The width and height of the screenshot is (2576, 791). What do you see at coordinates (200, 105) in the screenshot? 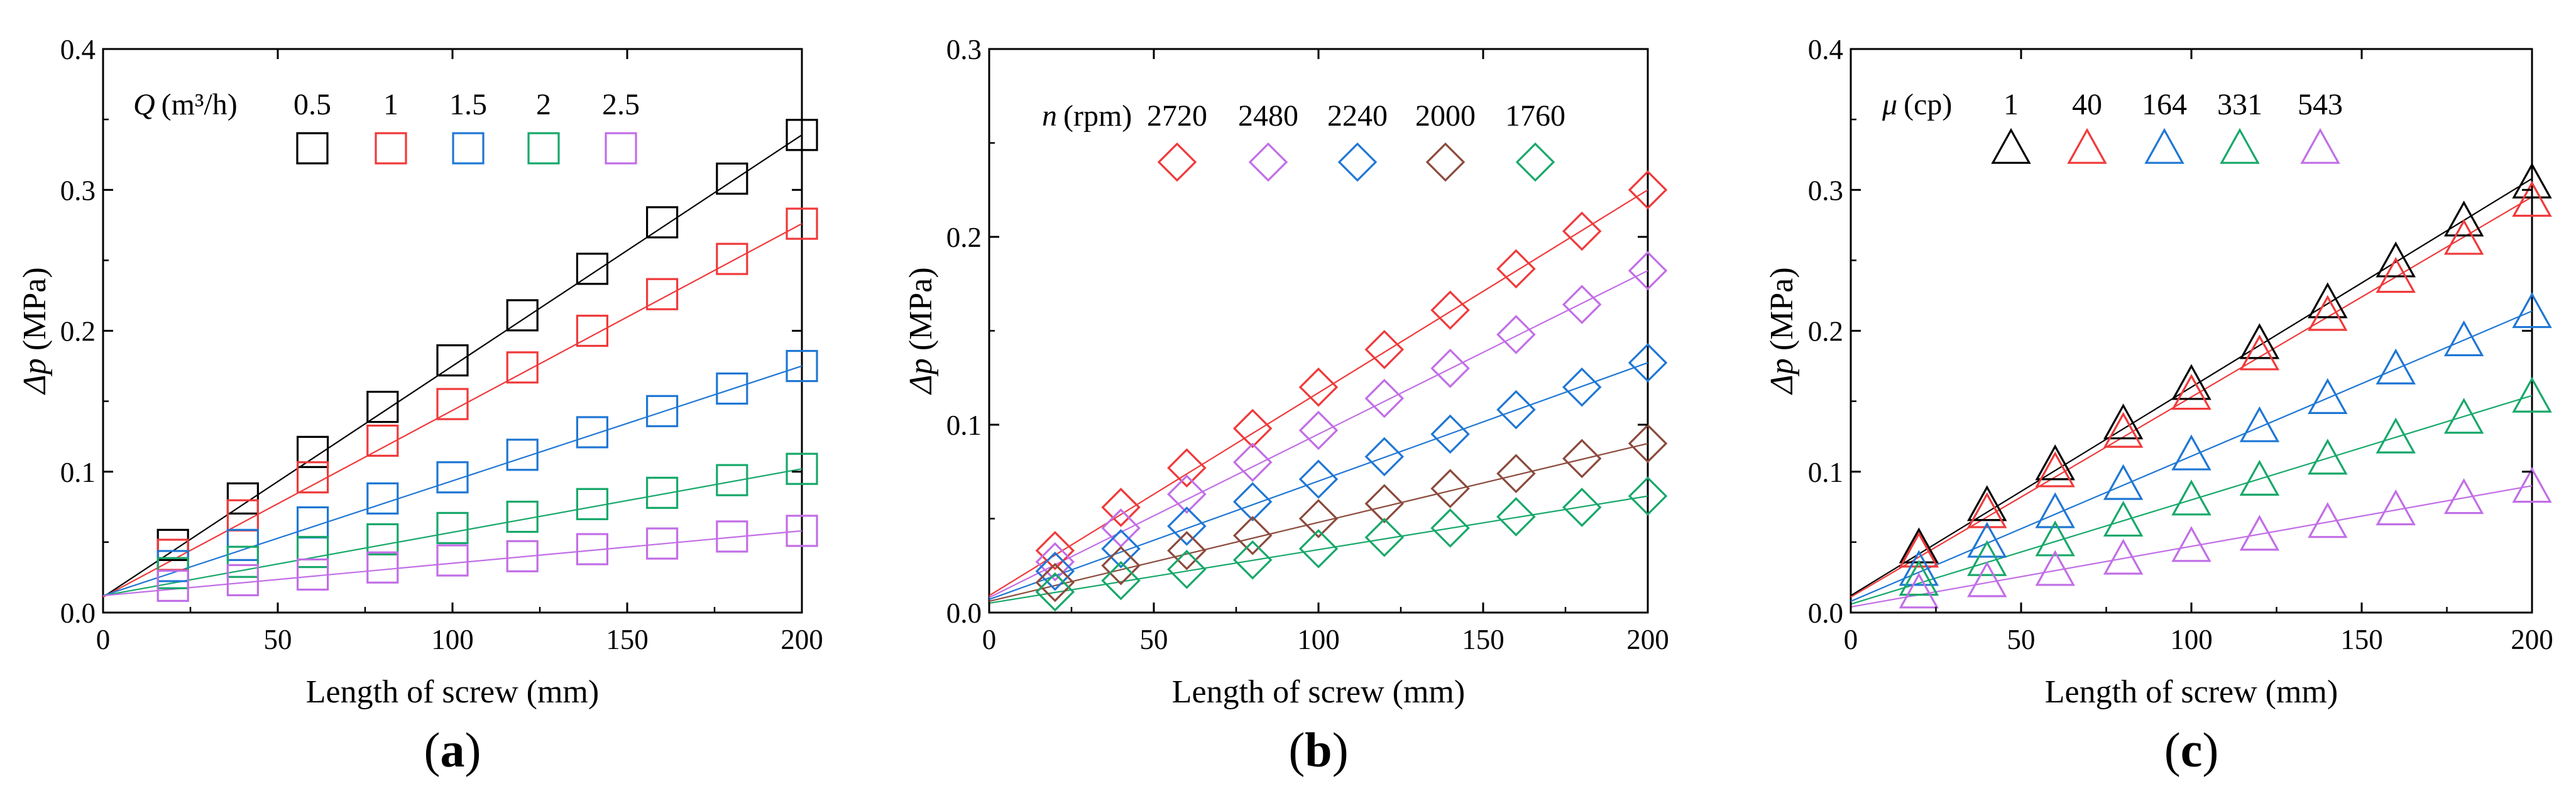
I see `legend-unit-a: (m³/h)` at bounding box center [200, 105].